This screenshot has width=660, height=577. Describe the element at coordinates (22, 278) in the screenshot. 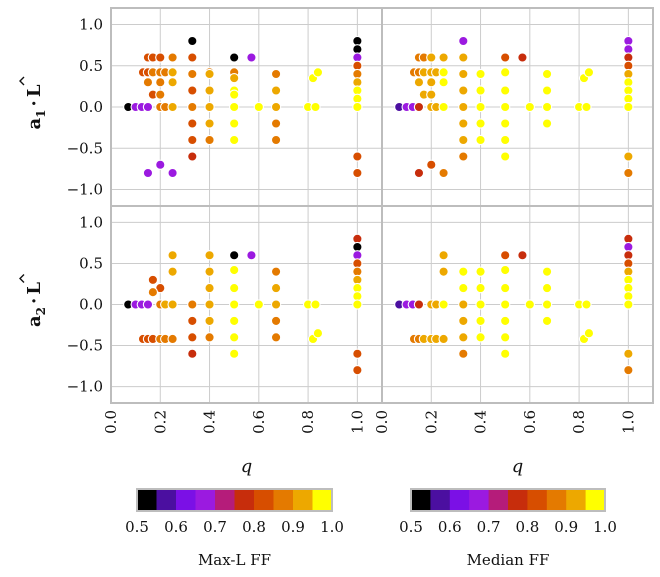

I see `hat-accent` at that location.